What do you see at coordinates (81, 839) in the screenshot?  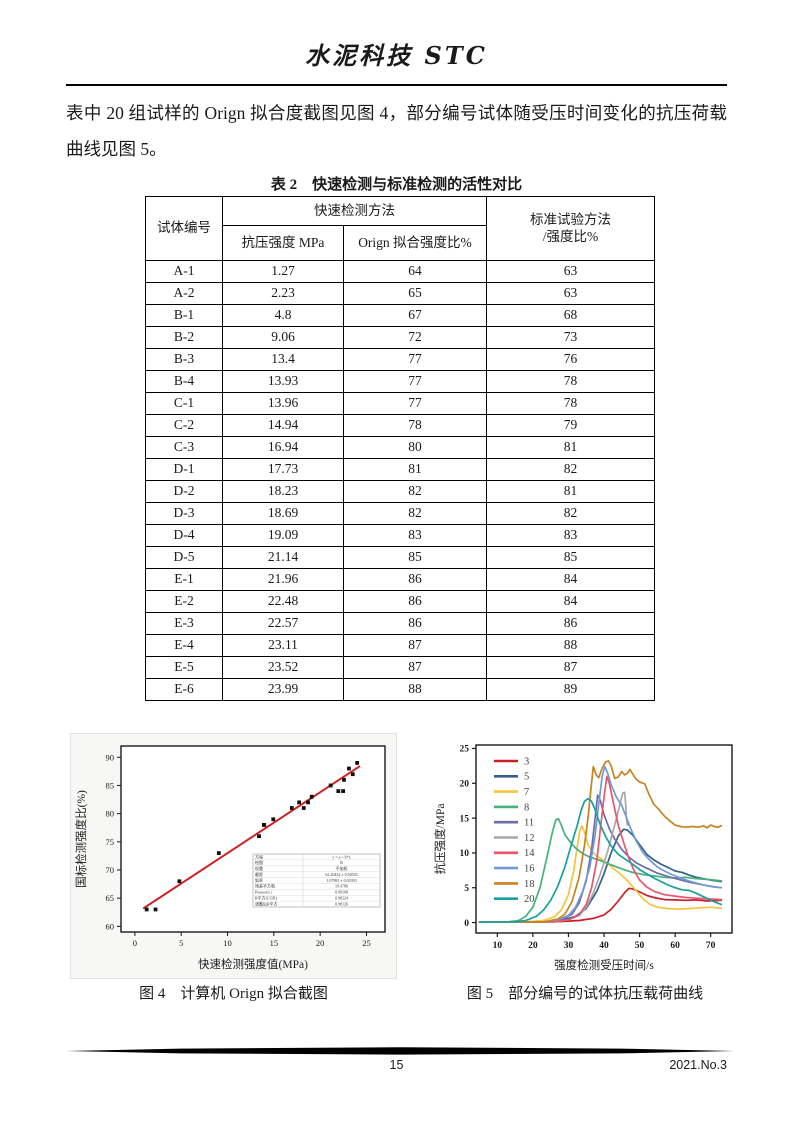 I see `fig4-ylabel: 国标检测强度比(%)` at bounding box center [81, 839].